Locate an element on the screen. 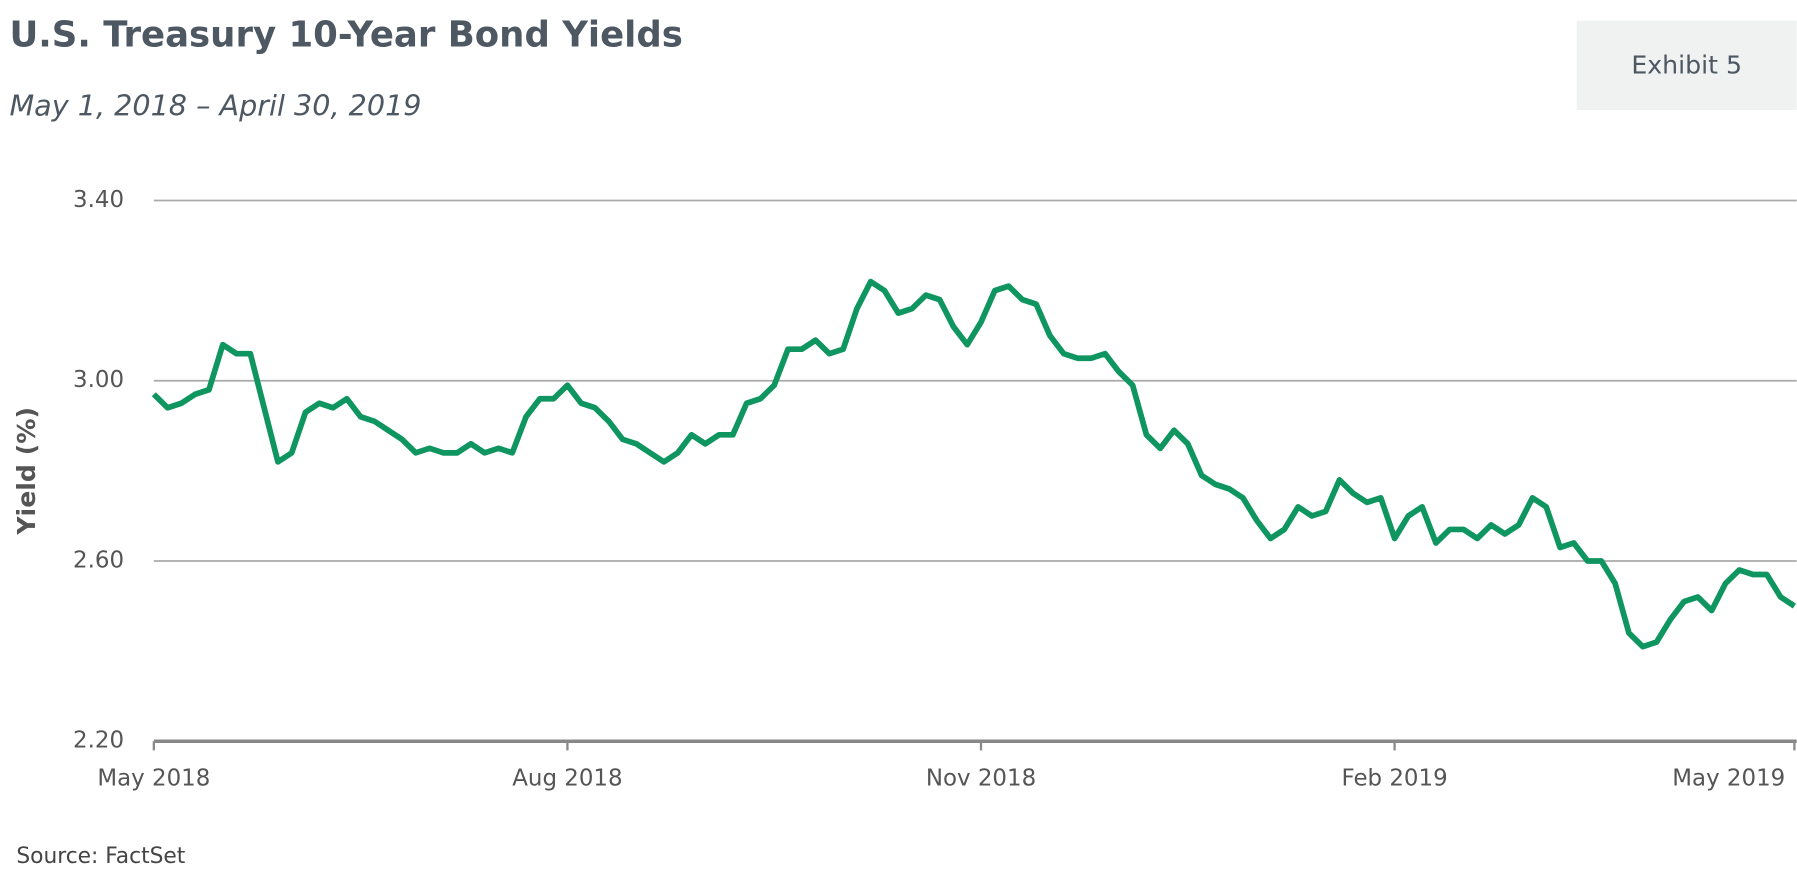  y-tick-label: 2.20 is located at coordinates (98, 741).